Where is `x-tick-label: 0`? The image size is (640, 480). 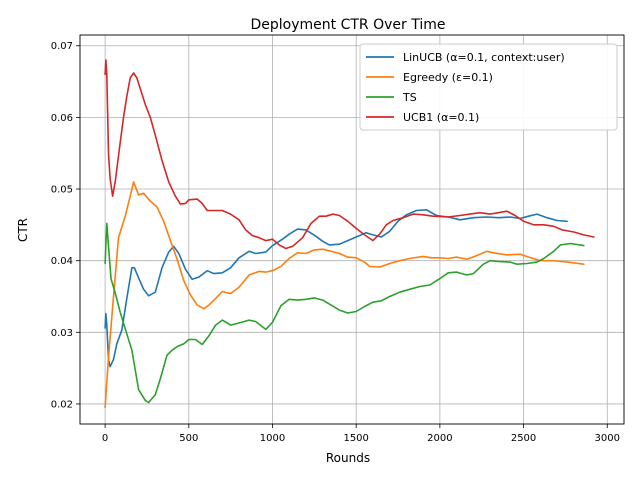
x-tick-label: 0 is located at coordinates (105, 438).